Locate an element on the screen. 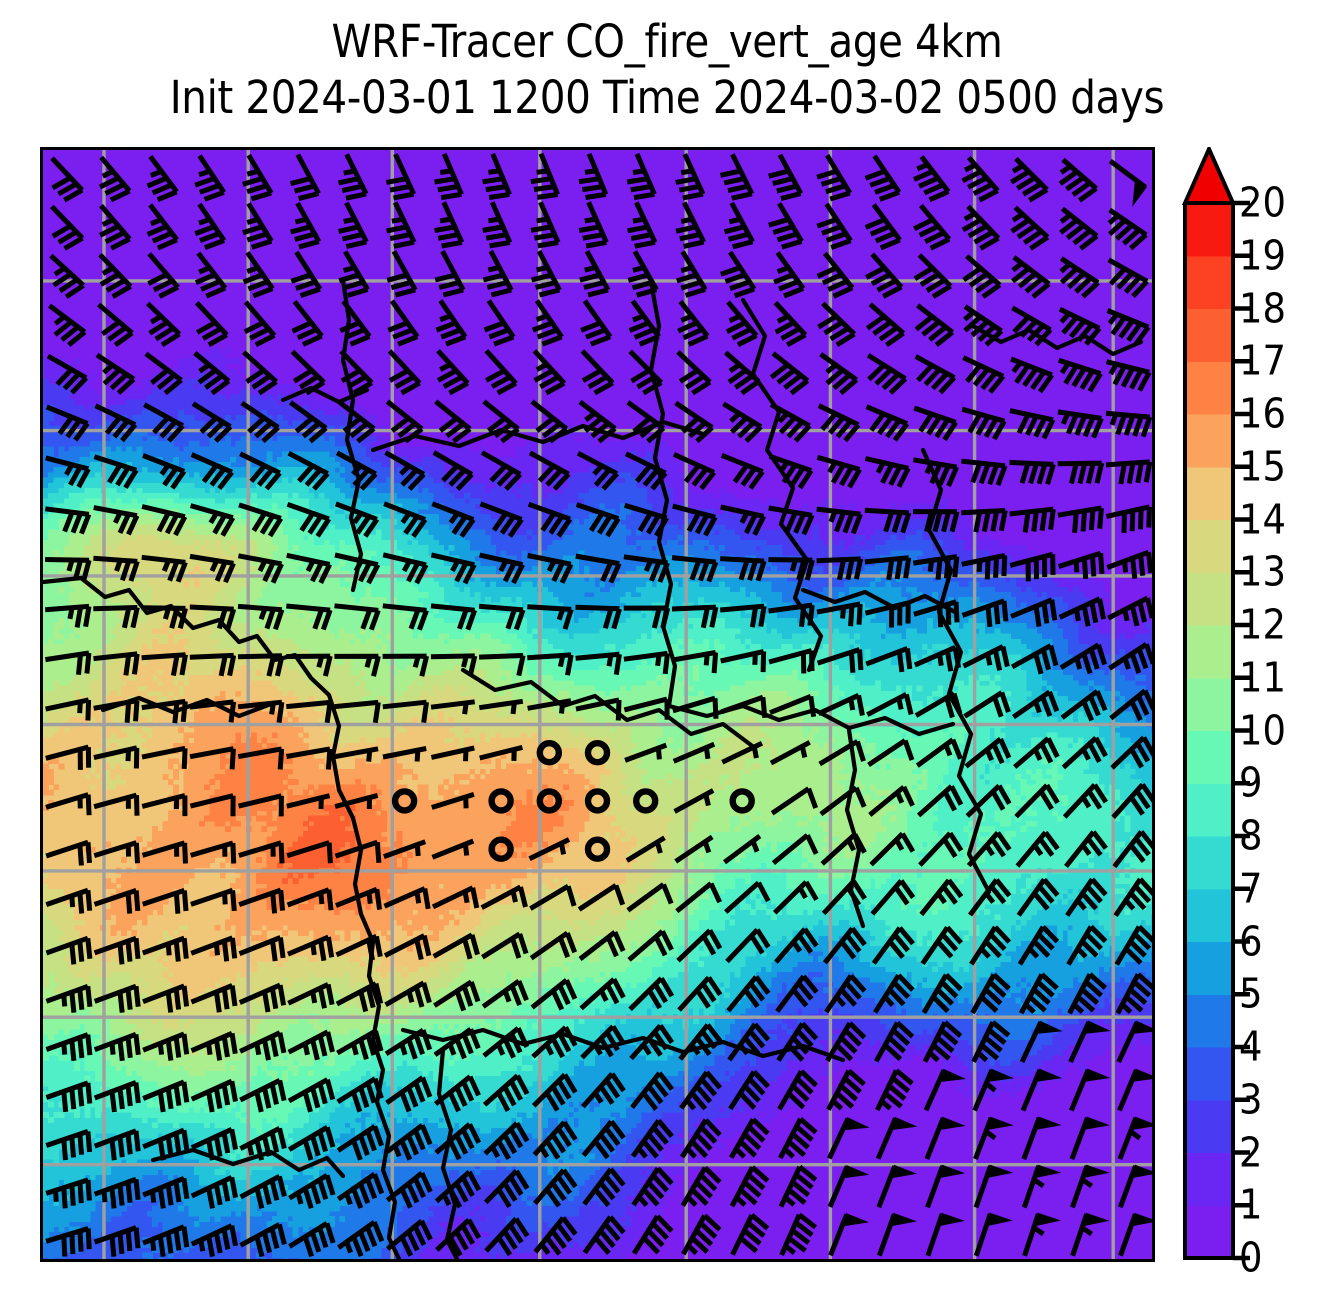  colorbar-tick-label: 11 is located at coordinates (1262, 677).